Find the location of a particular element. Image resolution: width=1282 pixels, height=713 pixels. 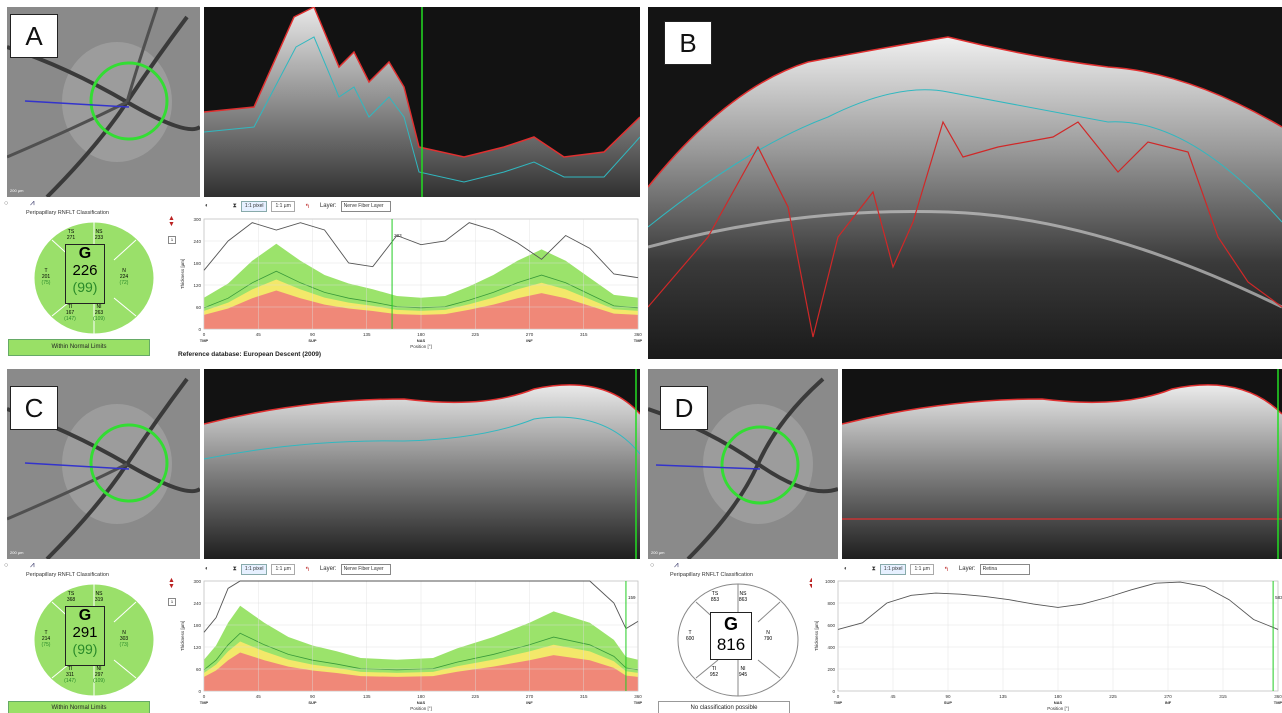

sector-tick-label: INF is located at coordinates (529, 340).